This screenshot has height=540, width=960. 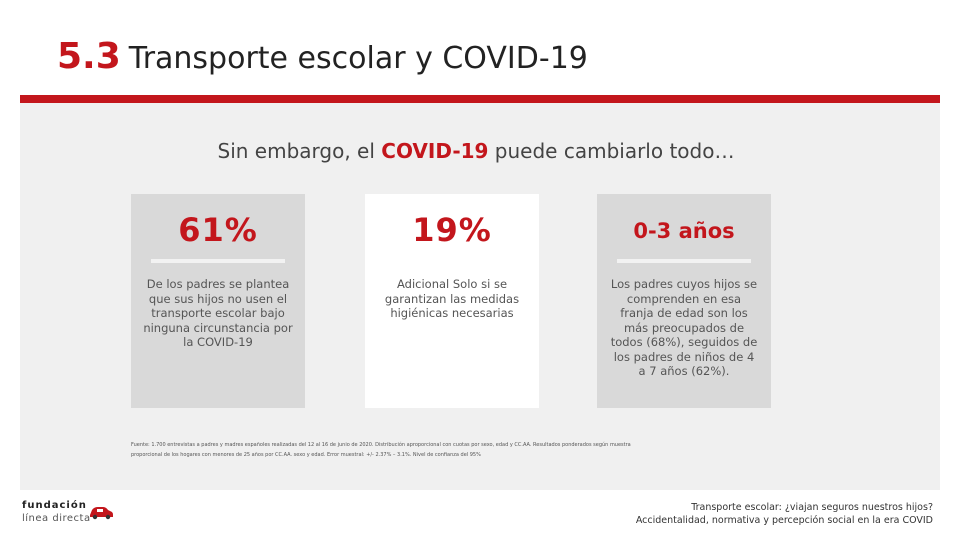 I want to click on slide-title: 5.3 Transporte escolar y COVID-19, so click(x=322, y=58).